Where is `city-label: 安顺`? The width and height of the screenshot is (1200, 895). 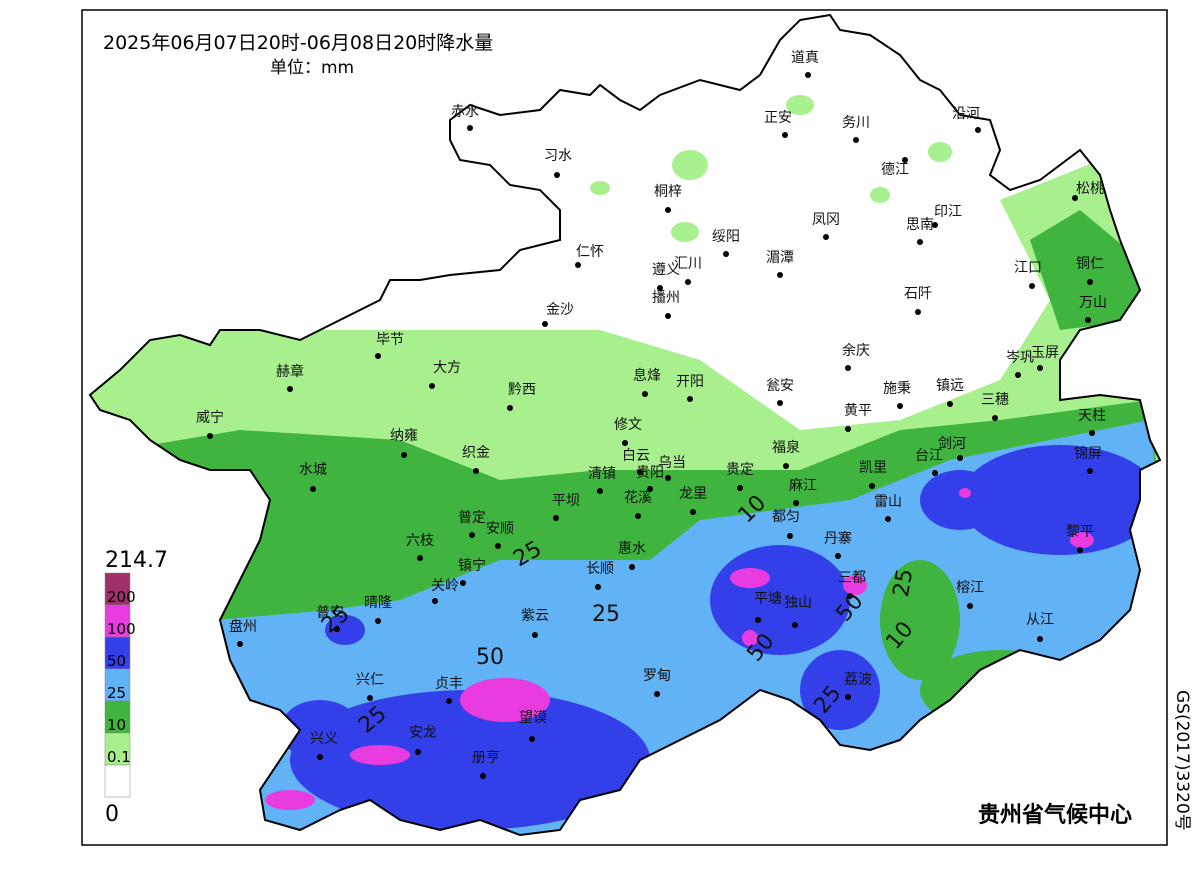
city-label: 安顺 is located at coordinates (500, 529).